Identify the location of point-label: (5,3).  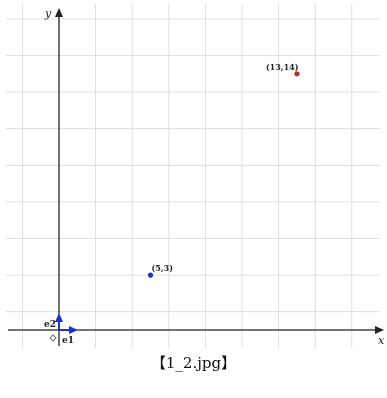
(163, 268).